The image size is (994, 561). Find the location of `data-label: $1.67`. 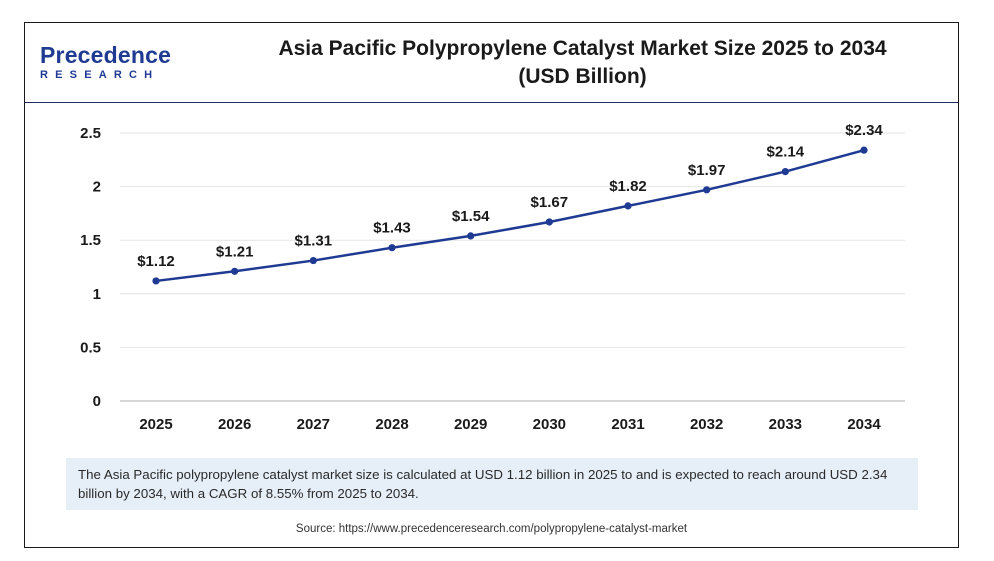

data-label: $1.67 is located at coordinates (550, 202).